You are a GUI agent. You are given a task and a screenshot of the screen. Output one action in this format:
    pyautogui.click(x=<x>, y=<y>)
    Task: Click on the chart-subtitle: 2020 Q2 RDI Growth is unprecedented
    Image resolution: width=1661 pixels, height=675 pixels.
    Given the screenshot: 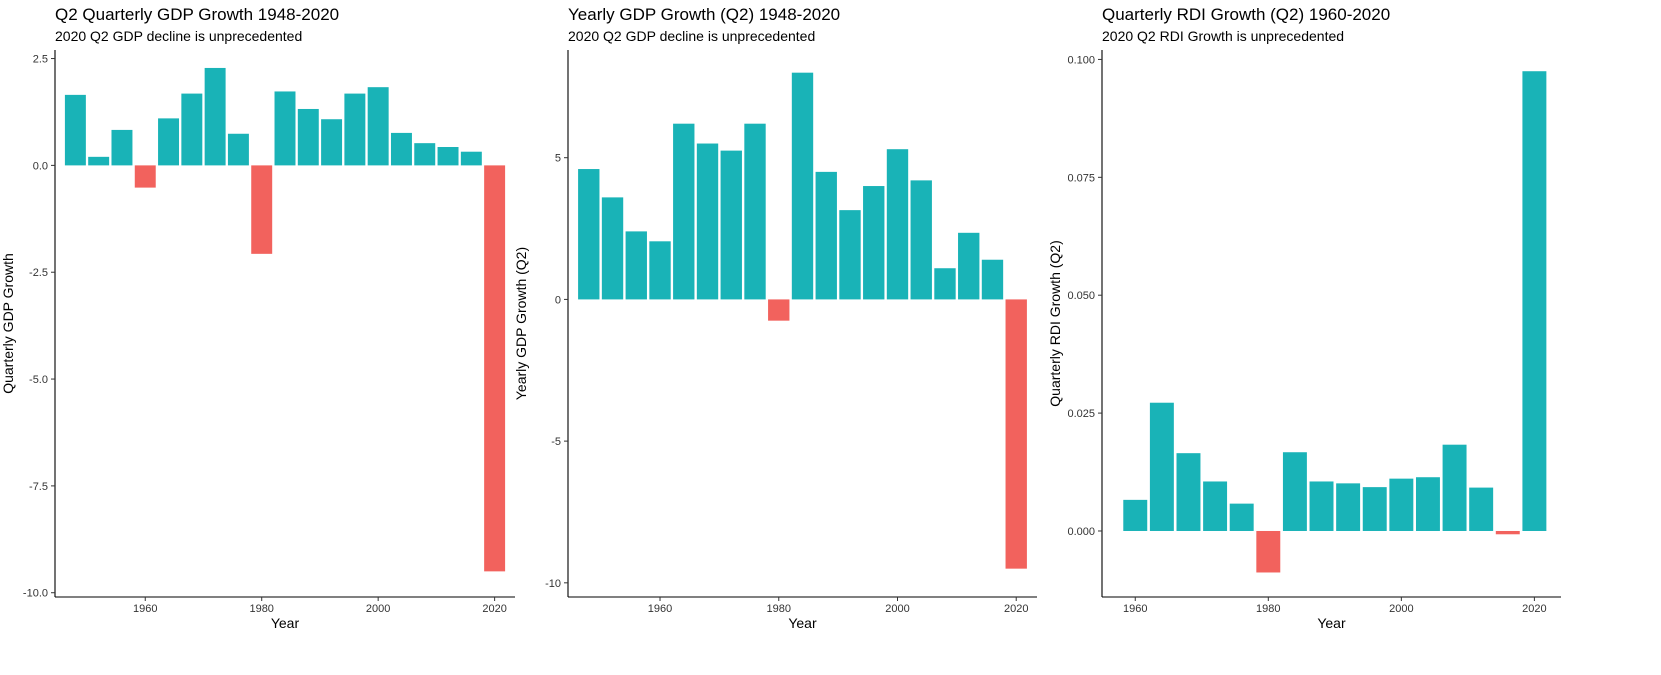 What is the action you would take?
    pyautogui.click(x=1223, y=36)
    